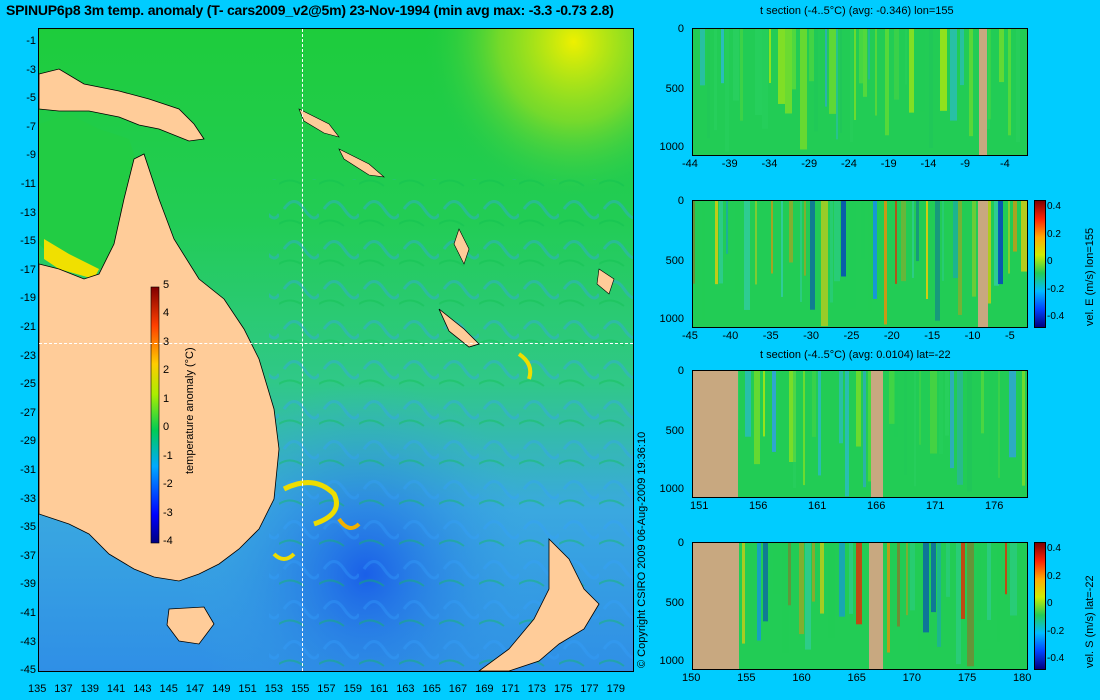 The height and width of the screenshot is (700, 1100). Describe the element at coordinates (690, 336) in the screenshot. I see `section-x-tick: -45` at that location.